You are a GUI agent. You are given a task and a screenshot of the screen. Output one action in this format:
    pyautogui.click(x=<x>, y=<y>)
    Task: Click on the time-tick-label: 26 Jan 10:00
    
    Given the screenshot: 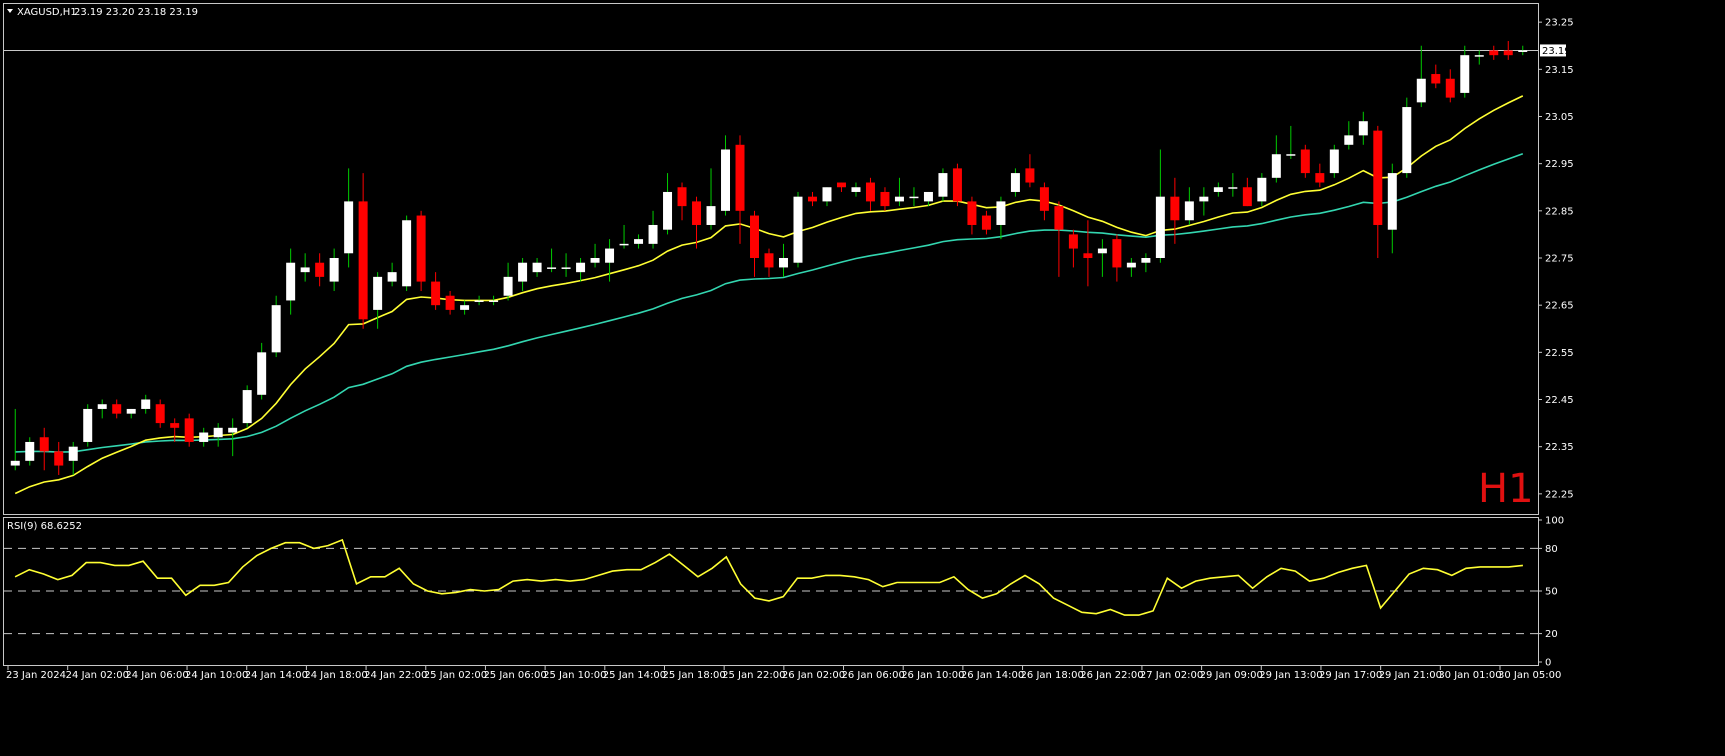 What is the action you would take?
    pyautogui.click(x=932, y=675)
    